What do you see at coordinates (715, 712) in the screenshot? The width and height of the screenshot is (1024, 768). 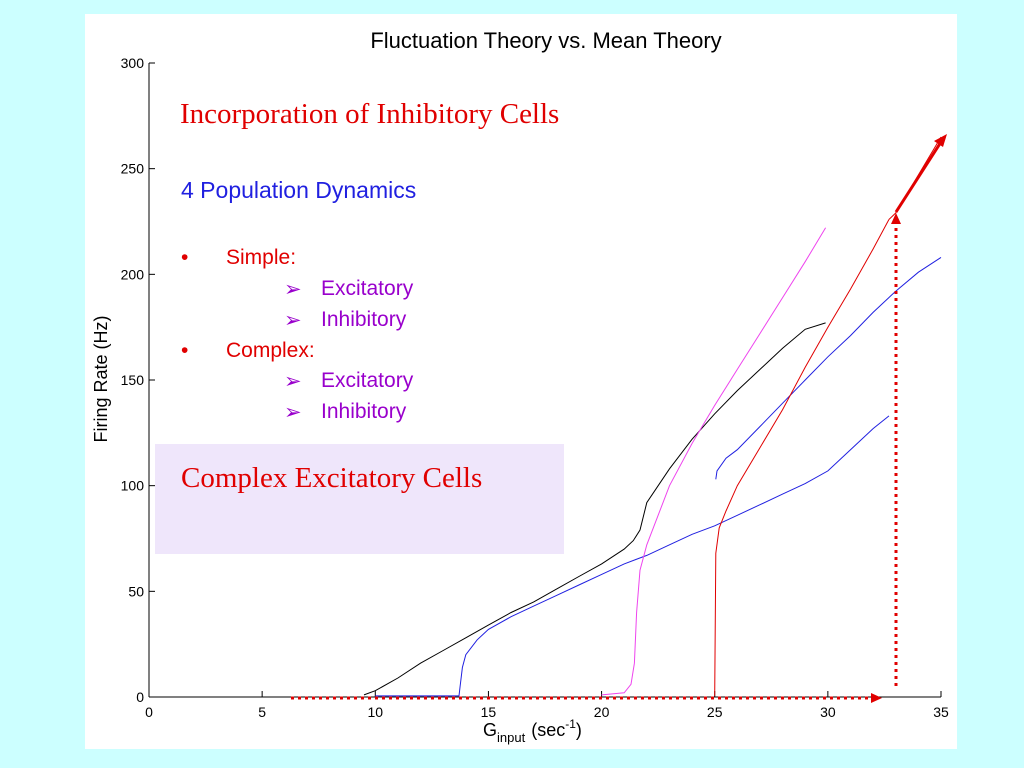 I see `x-tick-label: 25` at bounding box center [715, 712].